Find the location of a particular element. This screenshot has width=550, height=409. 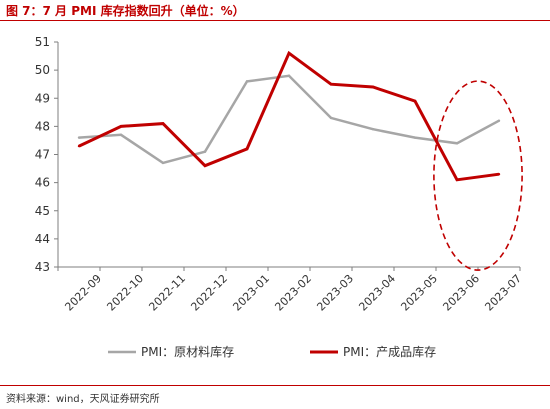

y-tick-label: 48 is located at coordinates (42, 126).